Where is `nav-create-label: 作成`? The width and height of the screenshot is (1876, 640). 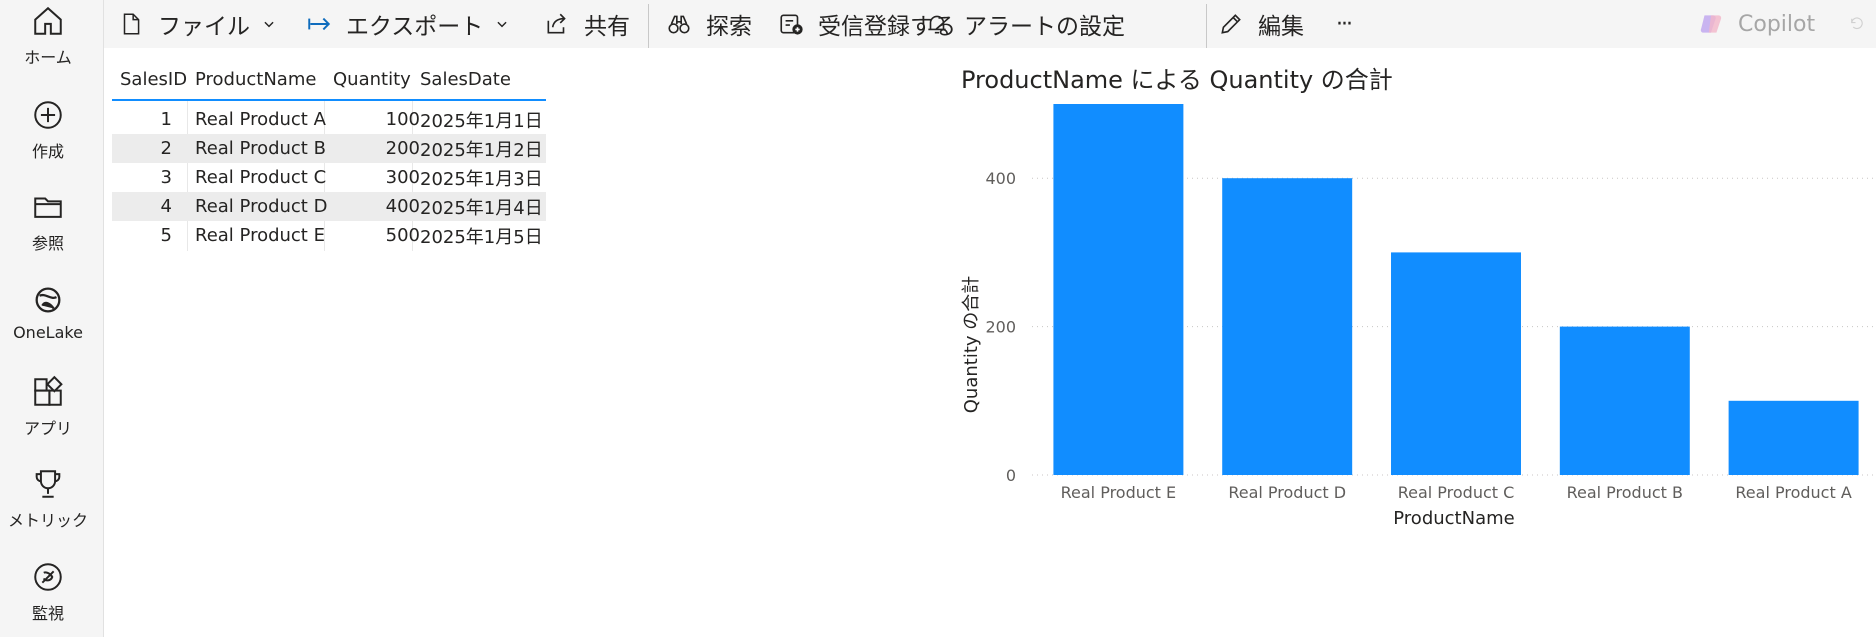
nav-create-label: 作成 is located at coordinates (47, 151).